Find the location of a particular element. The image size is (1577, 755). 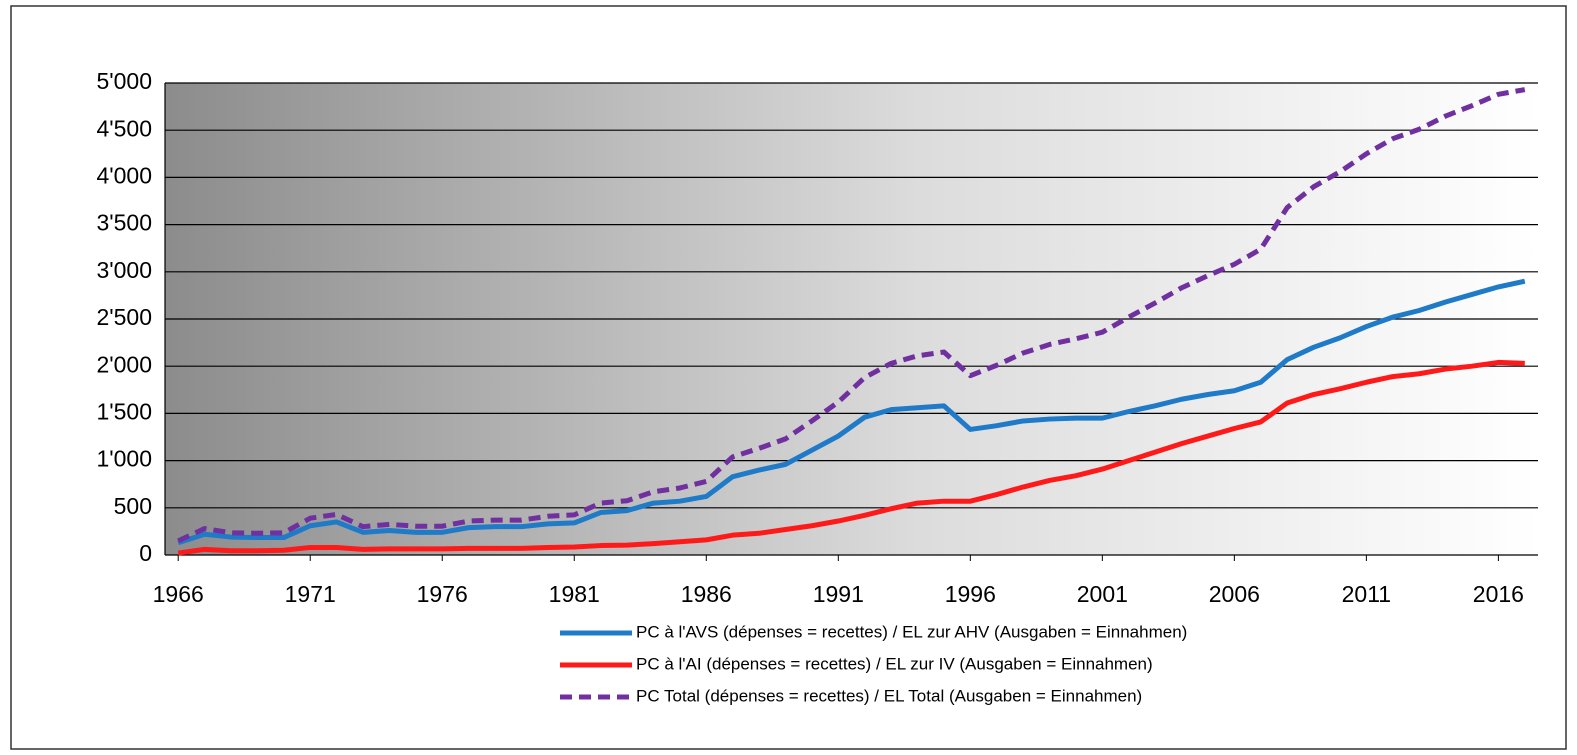

x-tick-label: 1971 is located at coordinates (310, 594).